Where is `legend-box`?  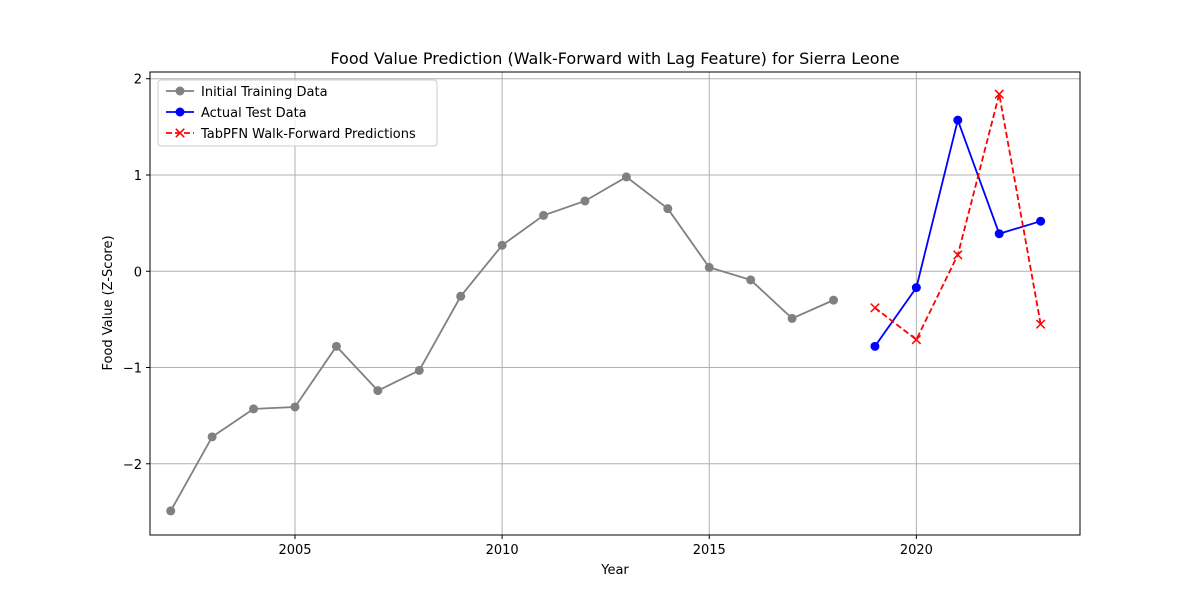 legend-box is located at coordinates (297, 113).